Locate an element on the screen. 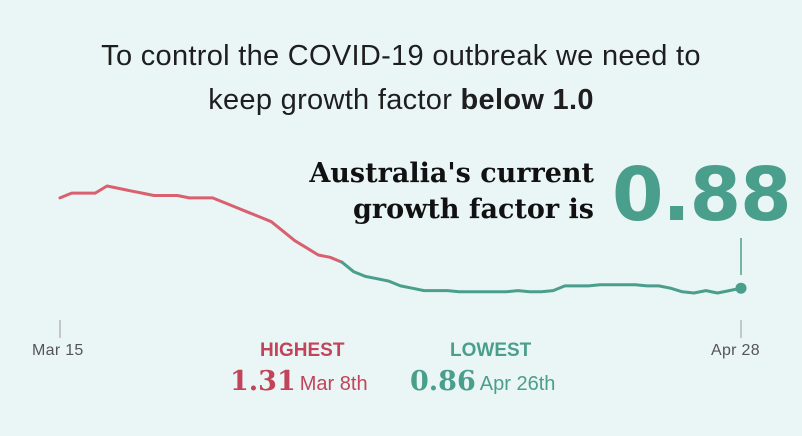 The height and width of the screenshot is (436, 802). highest-label: HIGHEST is located at coordinates (302, 350).